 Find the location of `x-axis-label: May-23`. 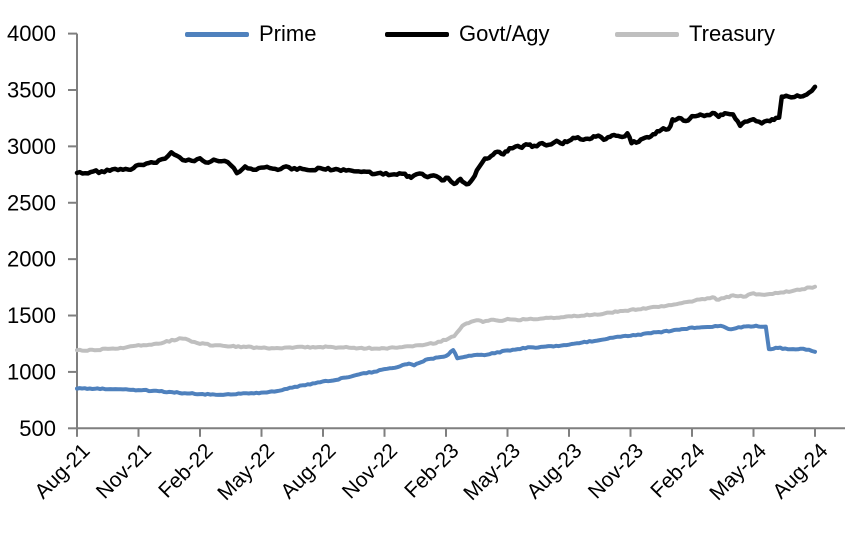

x-axis-label: May-23 is located at coordinates (492, 472).